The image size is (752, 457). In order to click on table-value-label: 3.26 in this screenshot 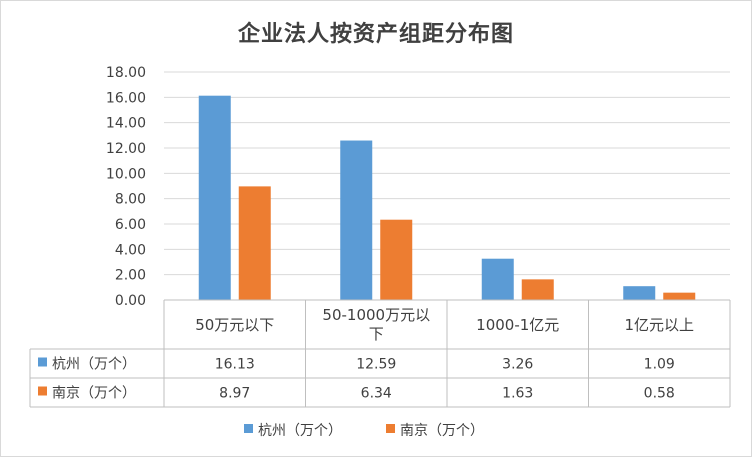, I will do `click(517, 365)`.